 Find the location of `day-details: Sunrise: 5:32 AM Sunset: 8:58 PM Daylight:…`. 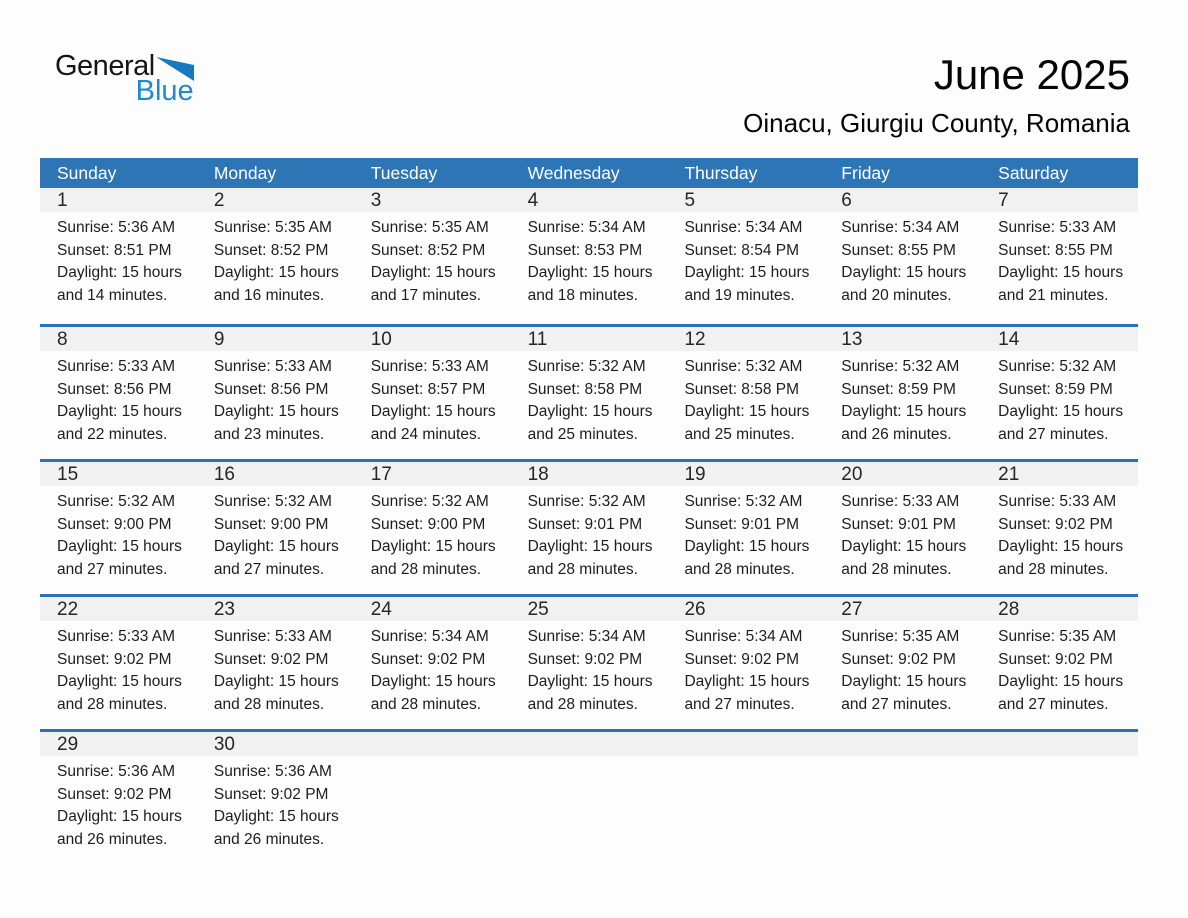

day-details: Sunrise: 5:32 AM Sunset: 8:58 PM Daylight:… is located at coordinates (589, 398).